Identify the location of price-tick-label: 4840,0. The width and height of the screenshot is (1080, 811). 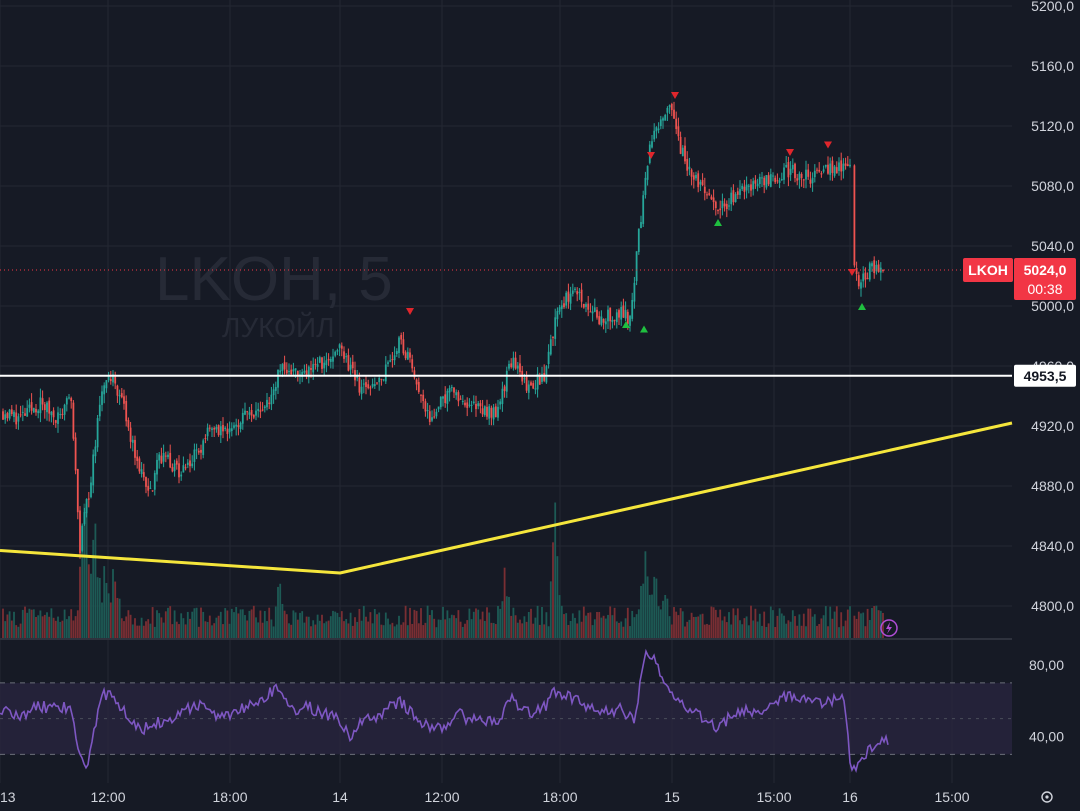
(1052, 546).